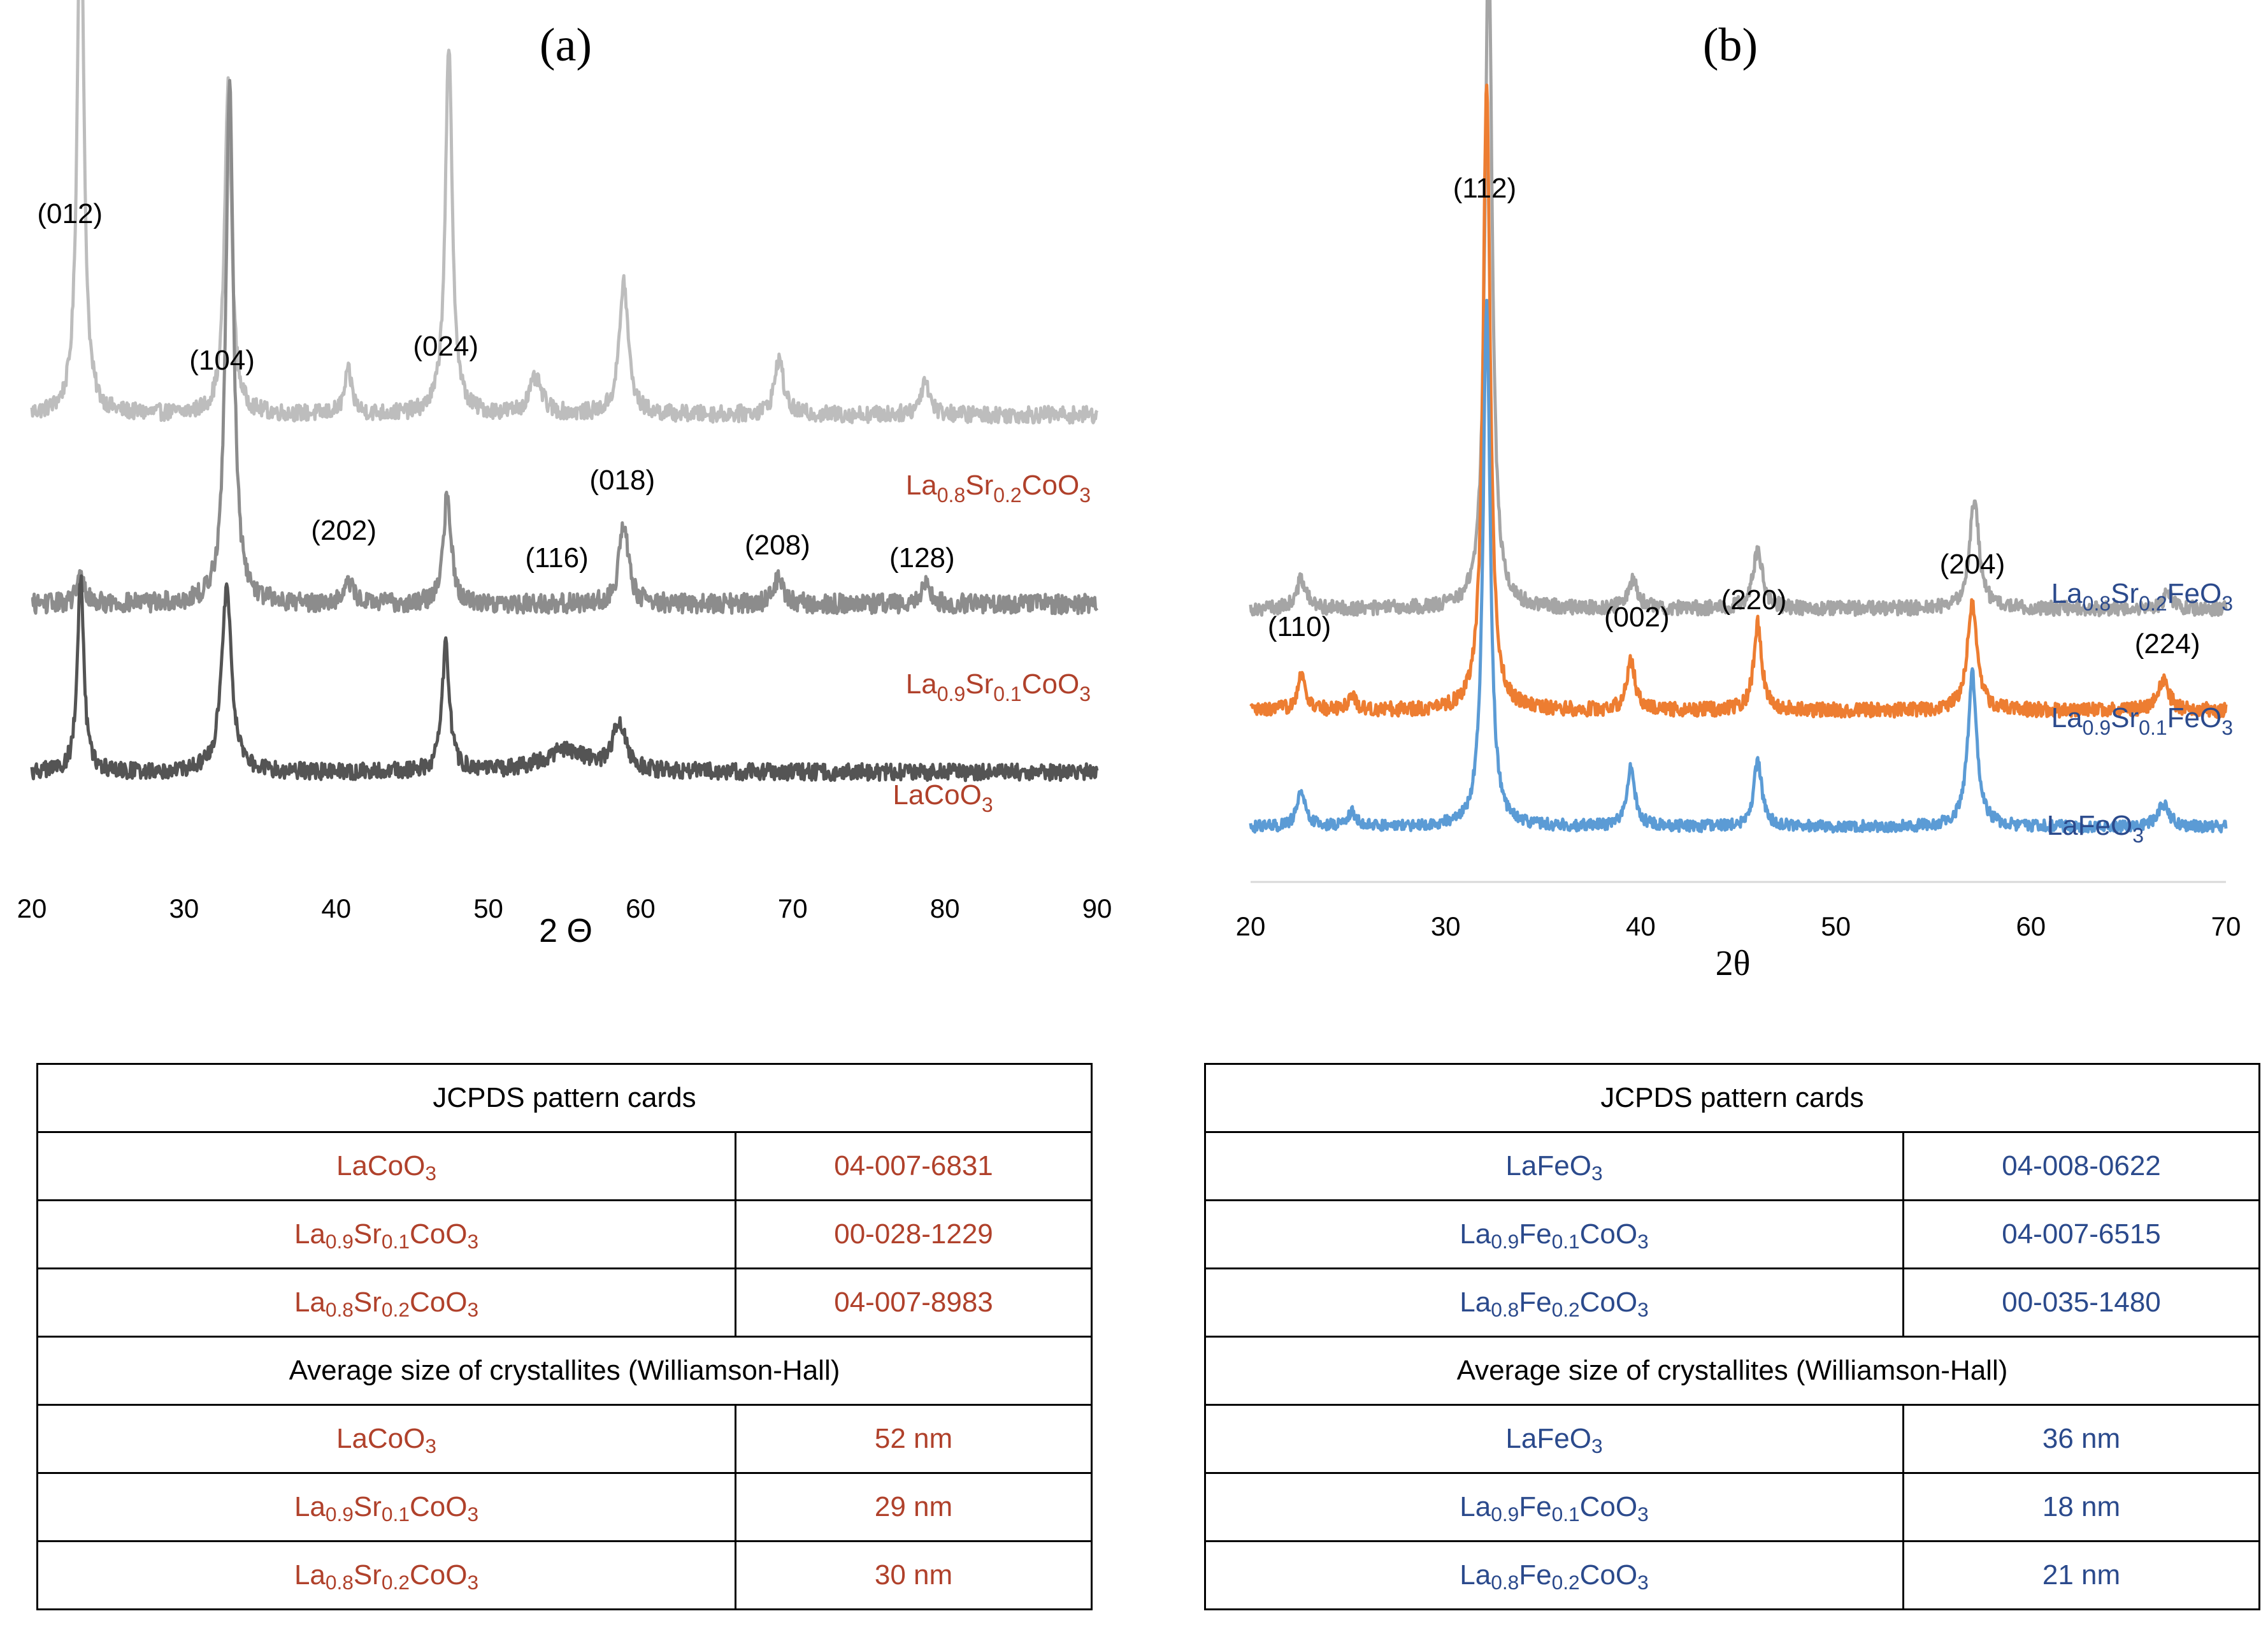 The image size is (2268, 1639). I want to click on legend-b-lafeo3: LaFeO3, so click(2095, 828).